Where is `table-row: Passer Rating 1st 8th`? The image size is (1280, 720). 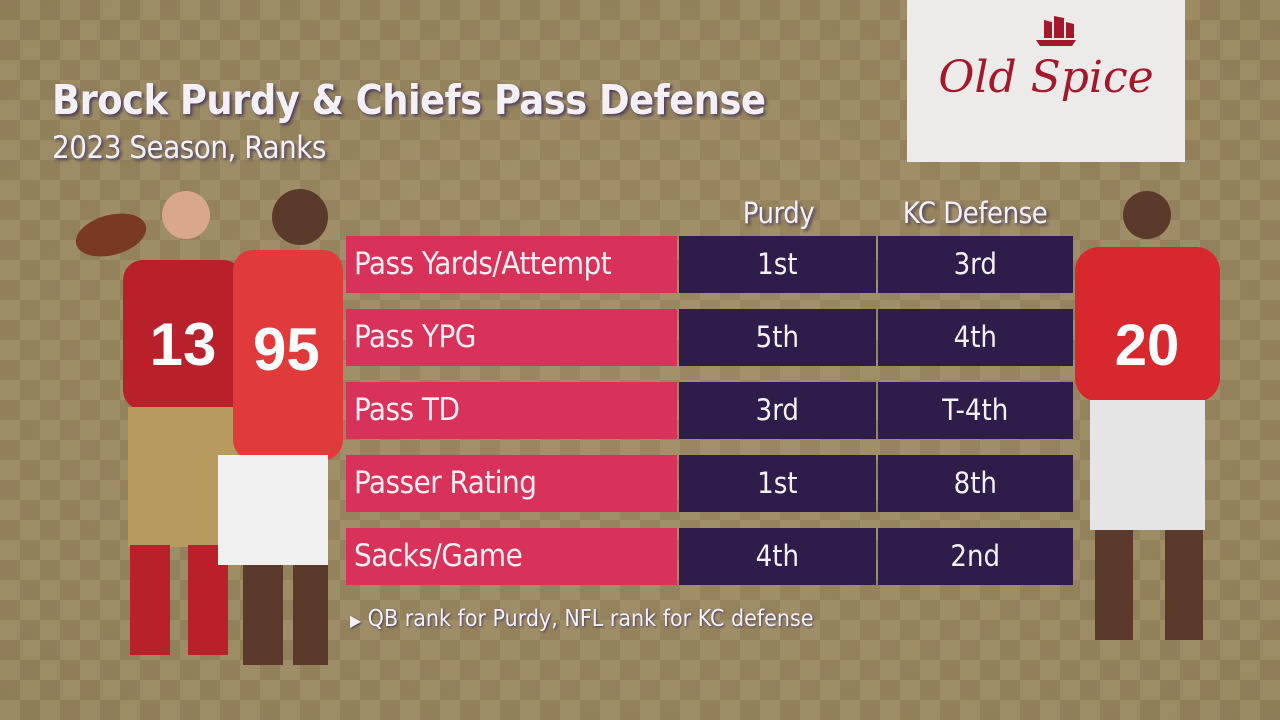 table-row: Passer Rating 1st 8th is located at coordinates (709, 483).